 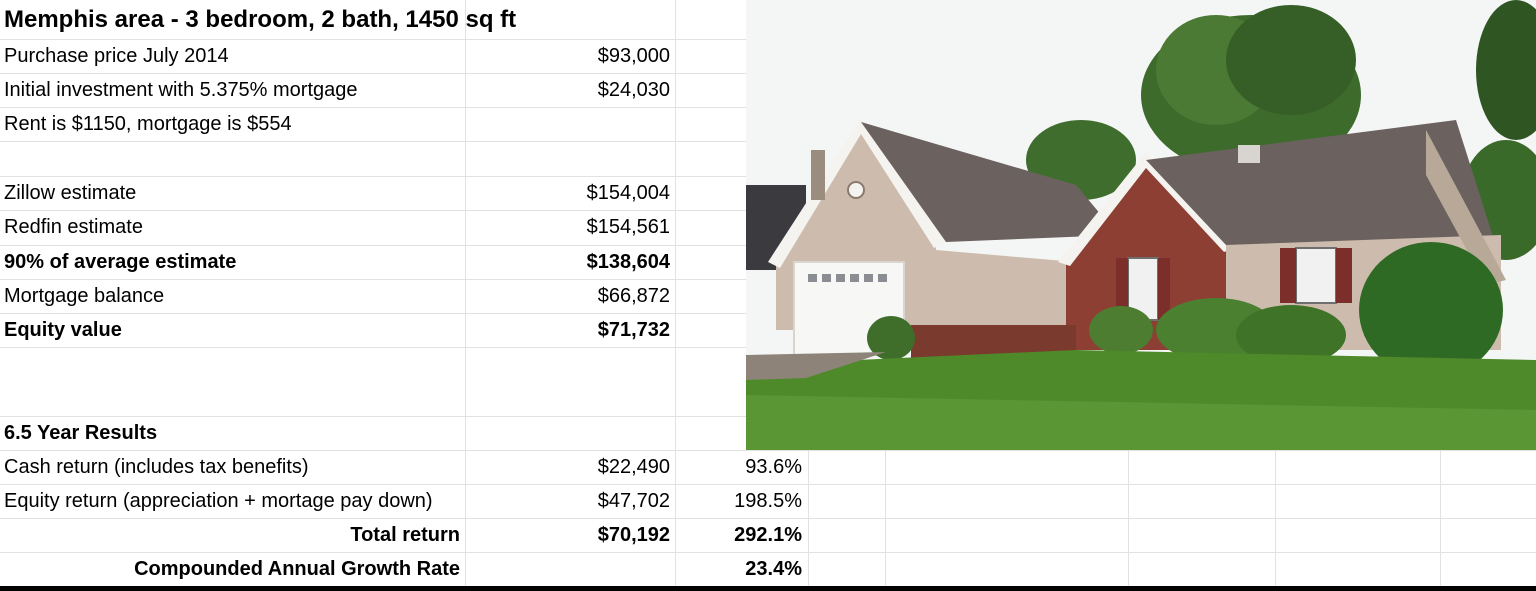 I want to click on row-zillow-value: $154,004, so click(x=628, y=193).